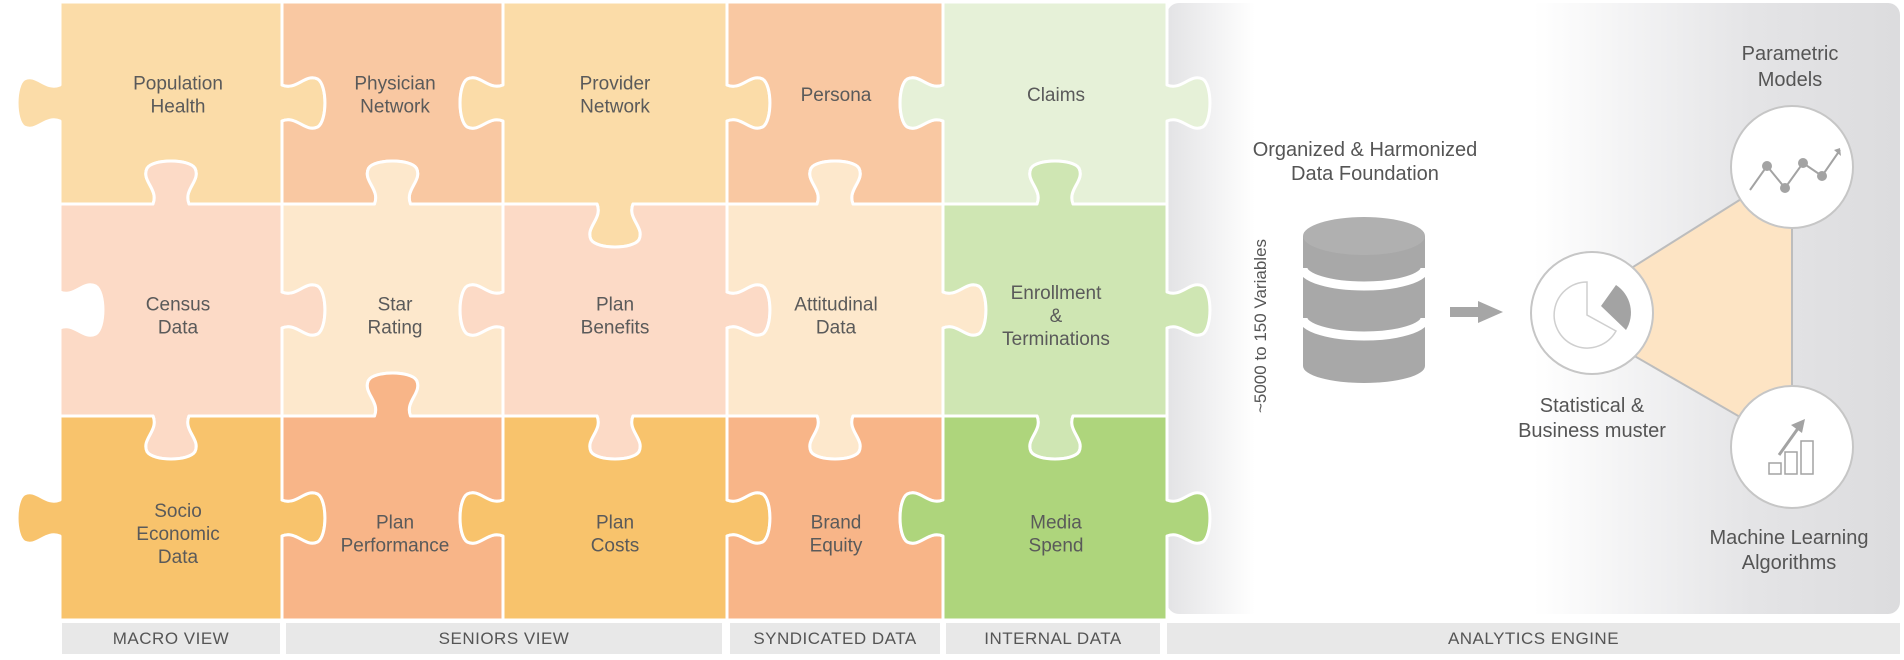  Describe the element at coordinates (1789, 563) in the screenshot. I see `ml-label-line2: Algorithms` at that location.